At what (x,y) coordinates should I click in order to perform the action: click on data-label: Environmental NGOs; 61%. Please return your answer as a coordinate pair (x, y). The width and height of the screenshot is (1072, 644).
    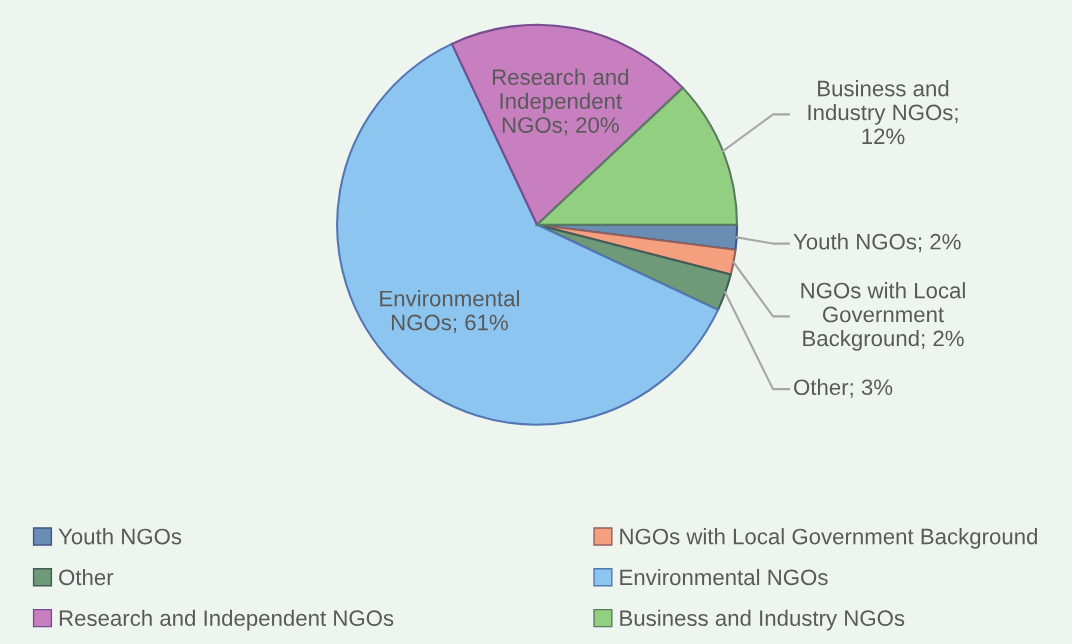
    Looking at the image, I should click on (449, 311).